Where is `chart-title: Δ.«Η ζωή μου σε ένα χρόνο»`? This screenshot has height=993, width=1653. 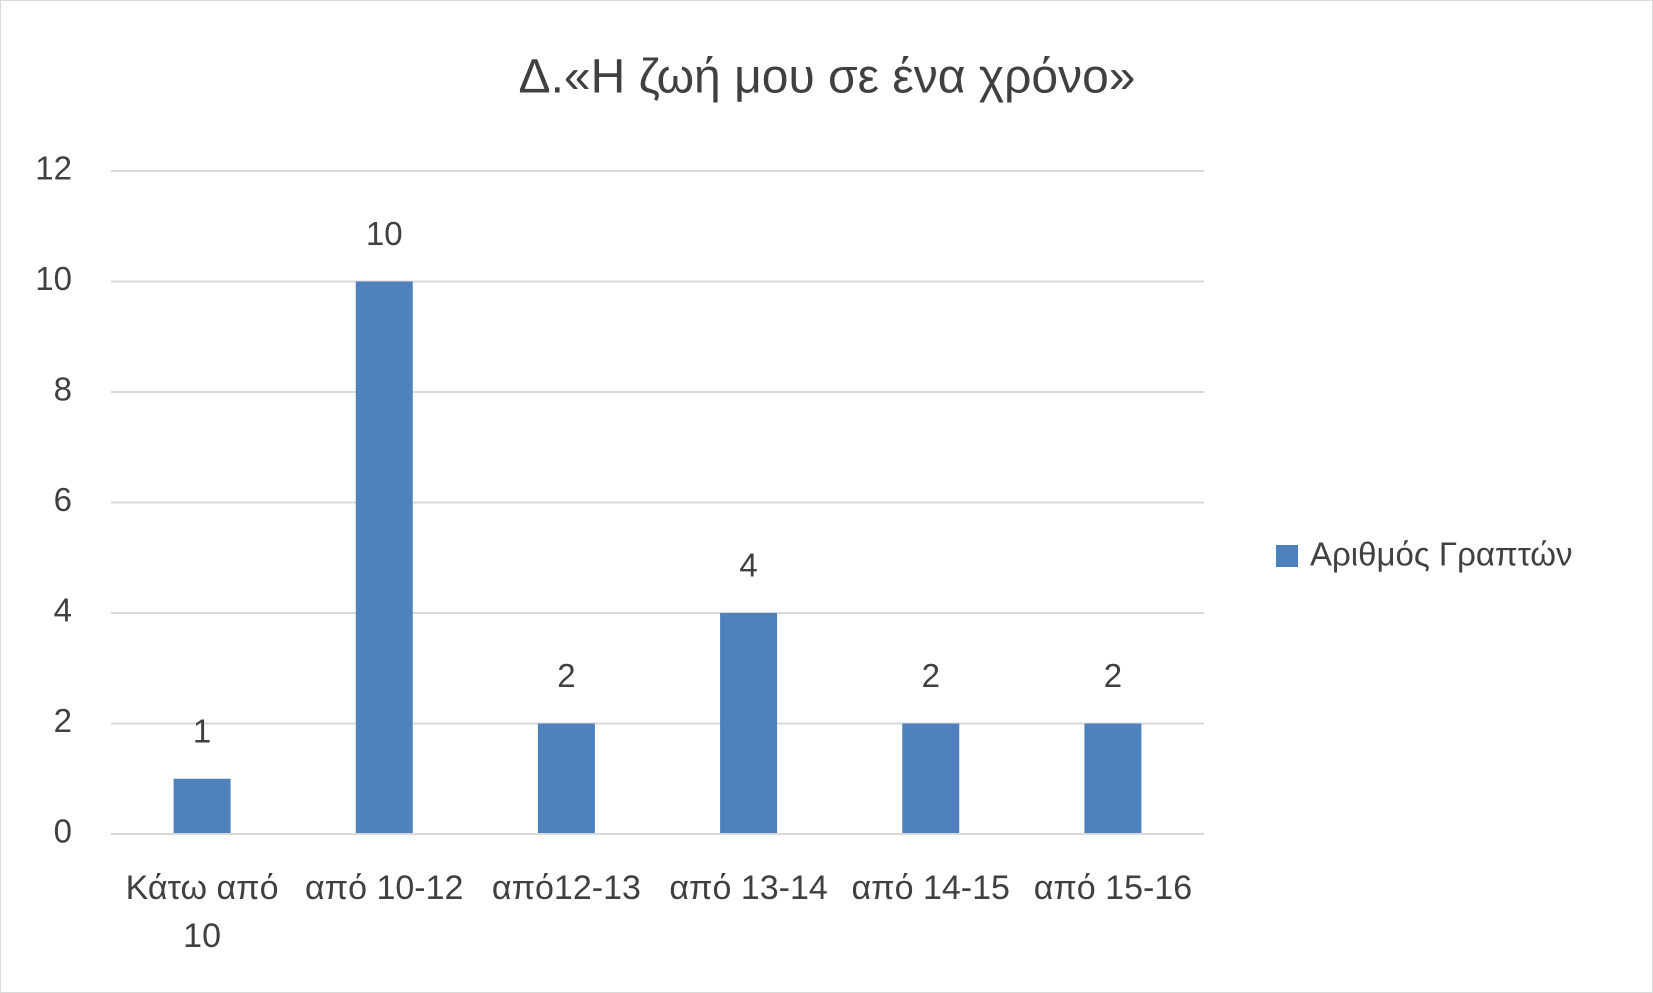
chart-title: Δ.«Η ζωή μου σε ένα χρόνο» is located at coordinates (827, 77).